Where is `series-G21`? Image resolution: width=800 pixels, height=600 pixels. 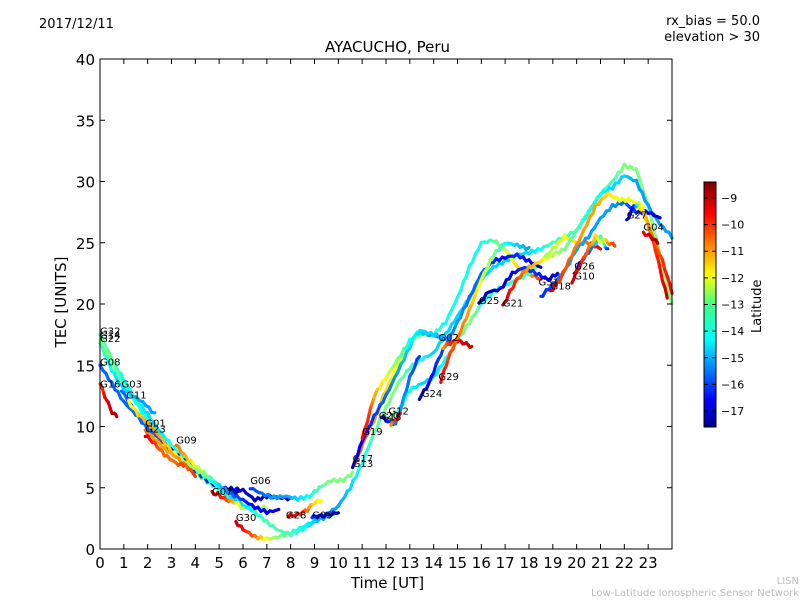
series-G21 is located at coordinates (587, 240).